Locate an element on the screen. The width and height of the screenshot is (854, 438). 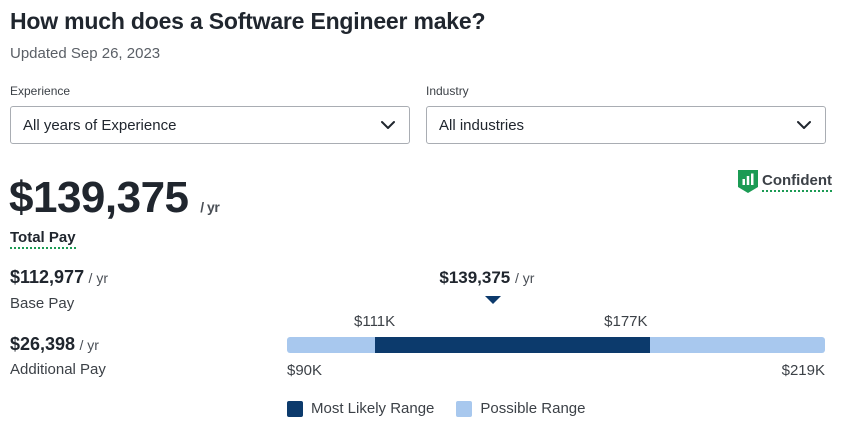
additional-pay-value: $26,398 is located at coordinates (43, 344).